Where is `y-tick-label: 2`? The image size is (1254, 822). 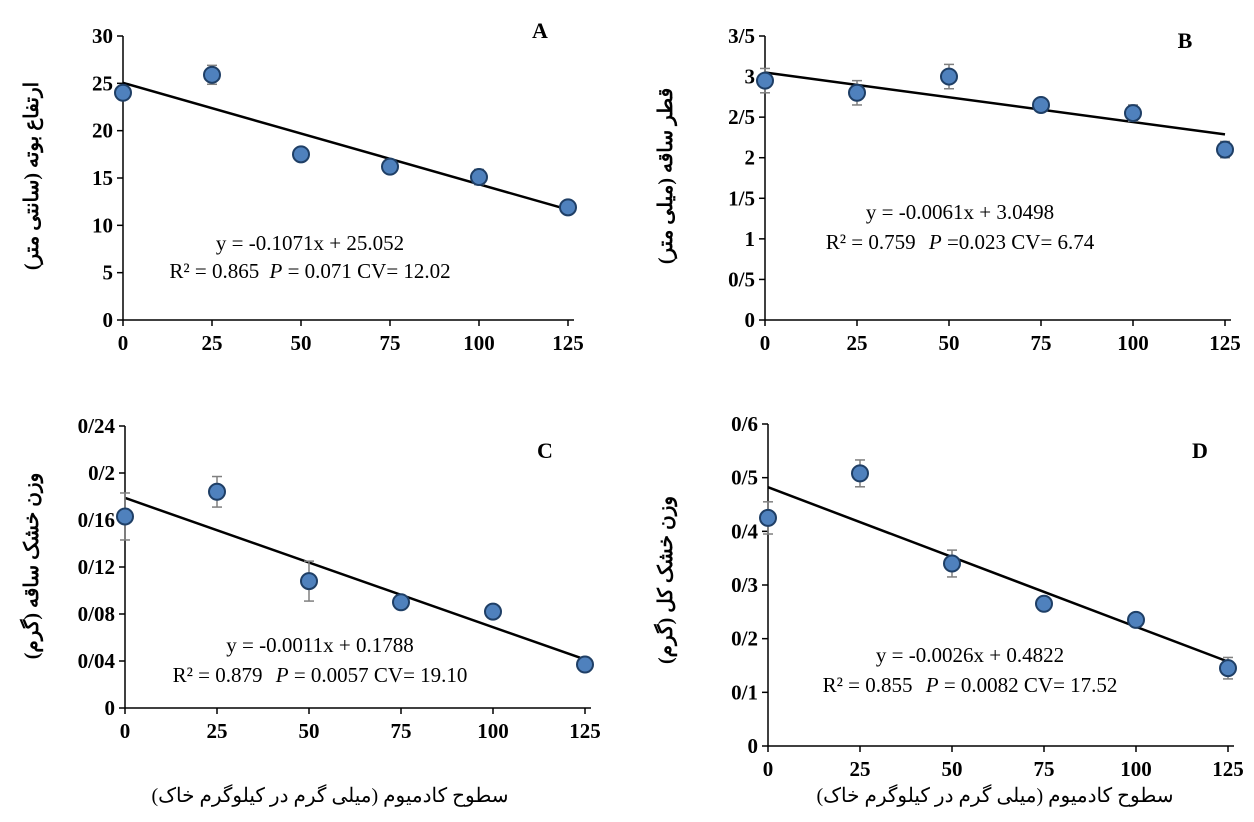
y-tick-label: 2 is located at coordinates (750, 158).